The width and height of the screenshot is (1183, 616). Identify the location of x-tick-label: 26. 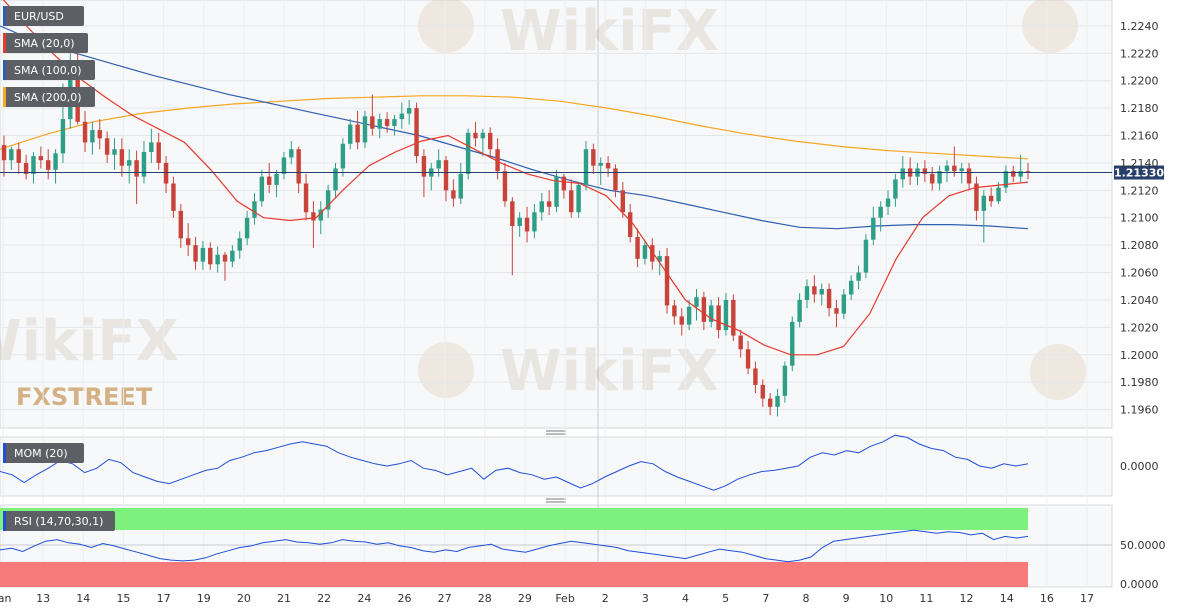
(404, 598).